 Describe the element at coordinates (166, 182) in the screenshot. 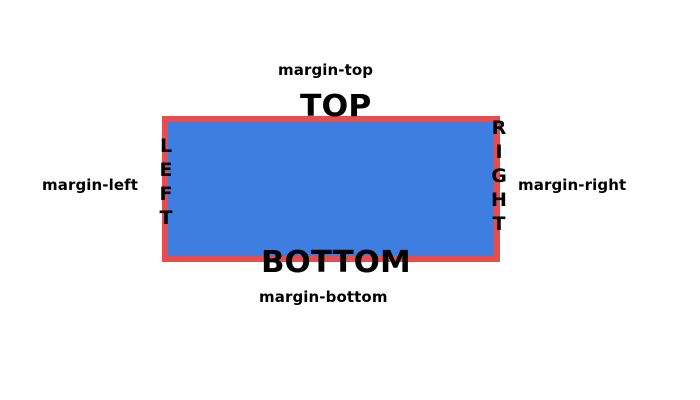

I see `left-side-label: L E F T` at that location.